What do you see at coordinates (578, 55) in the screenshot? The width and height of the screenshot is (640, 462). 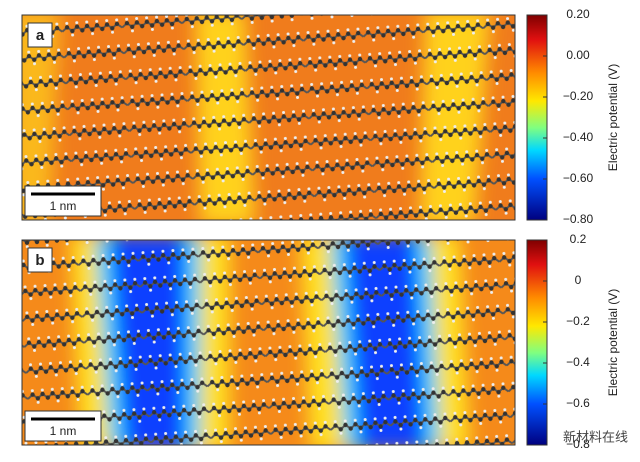 I see `colorbar-tick-label: 0.00` at bounding box center [578, 55].